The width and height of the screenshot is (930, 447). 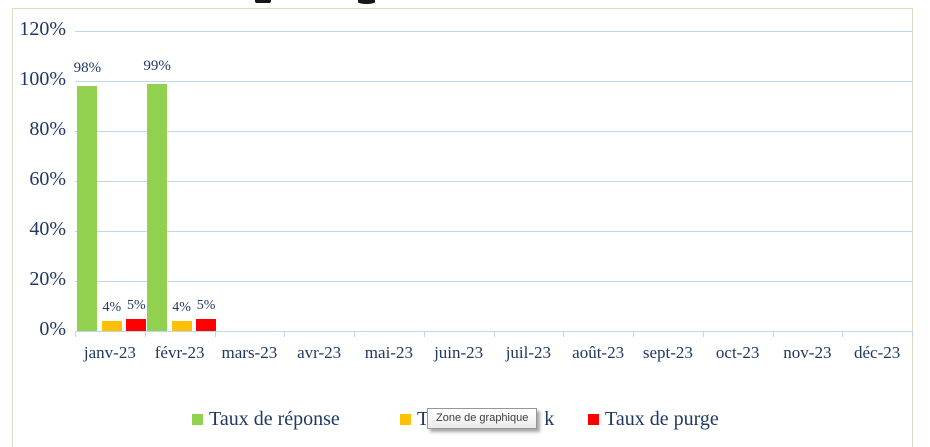 I want to click on x-axis-label: juil-23, so click(x=528, y=352).